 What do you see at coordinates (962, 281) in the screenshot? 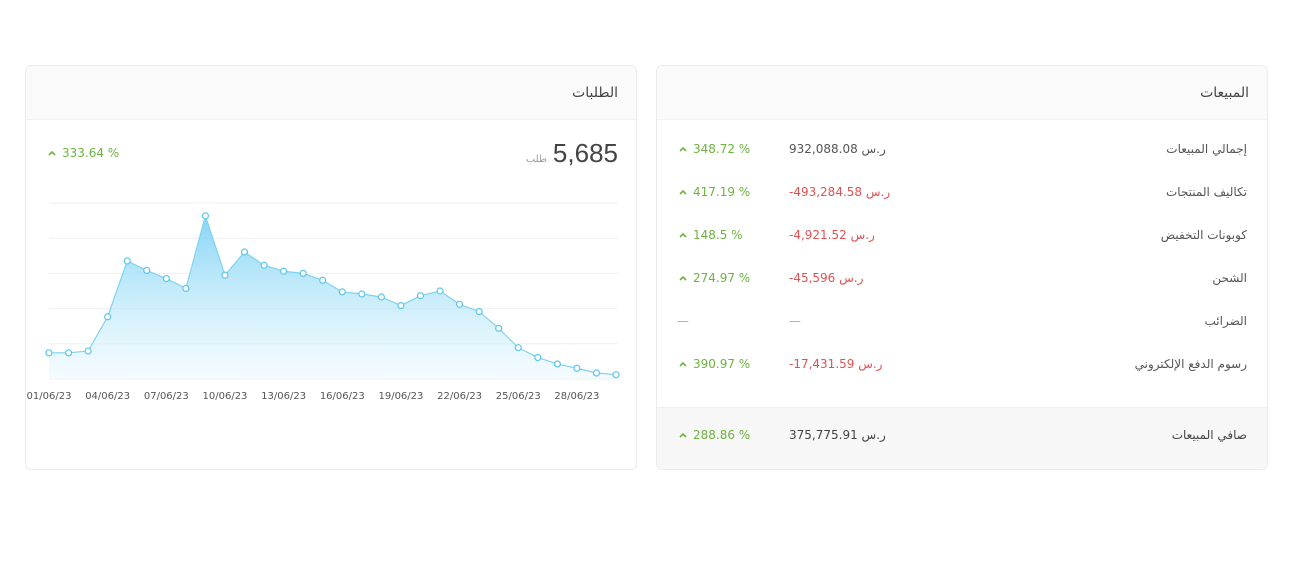
I see `sales-row: الشحن -45,596 ر.س 274.97 %` at bounding box center [962, 281].